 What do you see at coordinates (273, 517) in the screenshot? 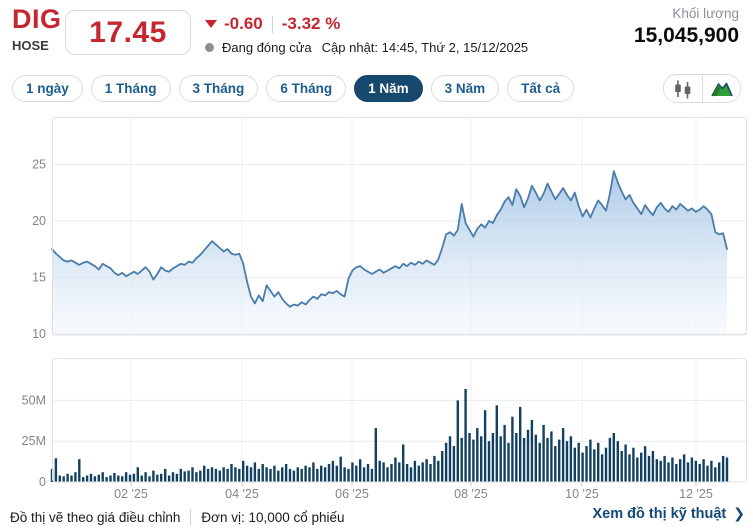
I see `unit-note: Đơn vị: 10,000 cổ phiếu` at bounding box center [273, 517].